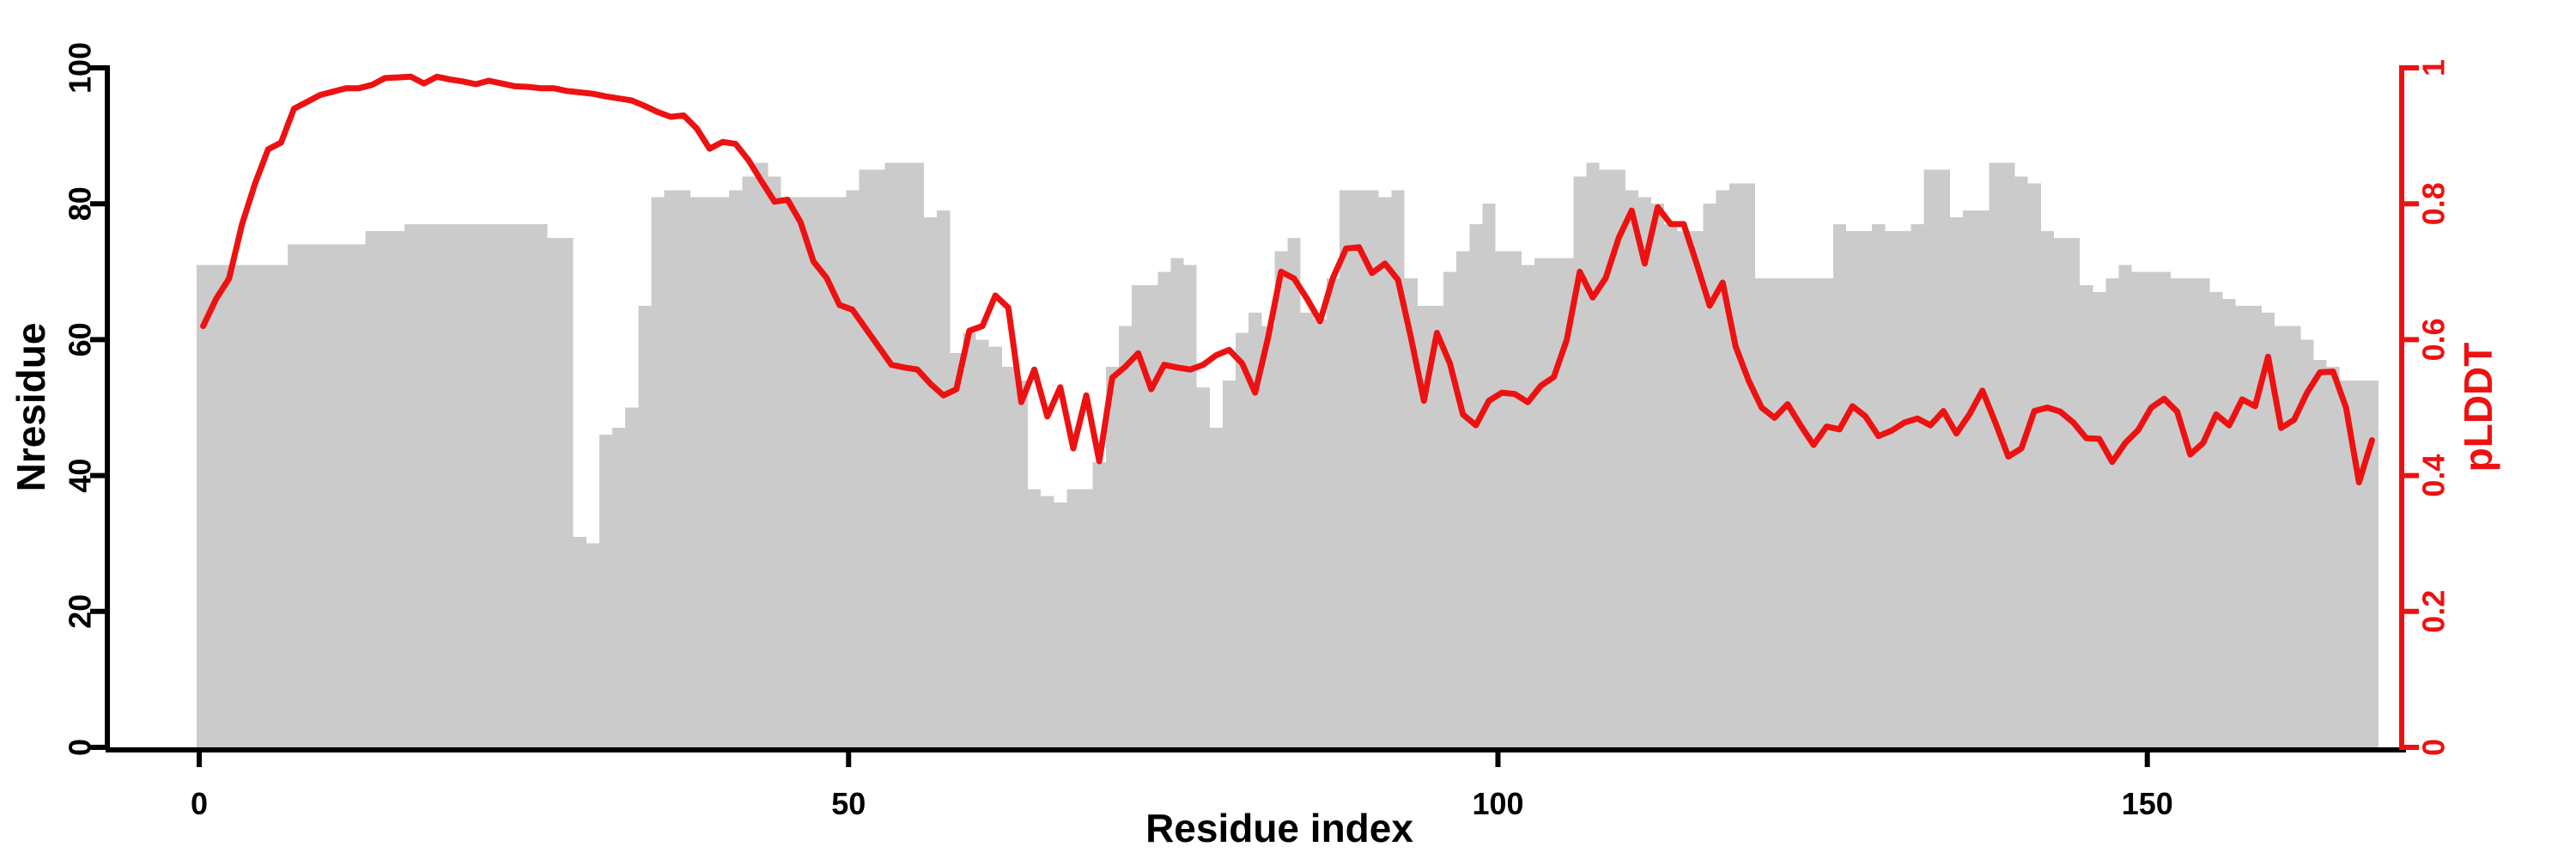 This screenshot has height=859, width=2576. What do you see at coordinates (2148, 804) in the screenshot?
I see `x-tick-label: 150` at bounding box center [2148, 804].